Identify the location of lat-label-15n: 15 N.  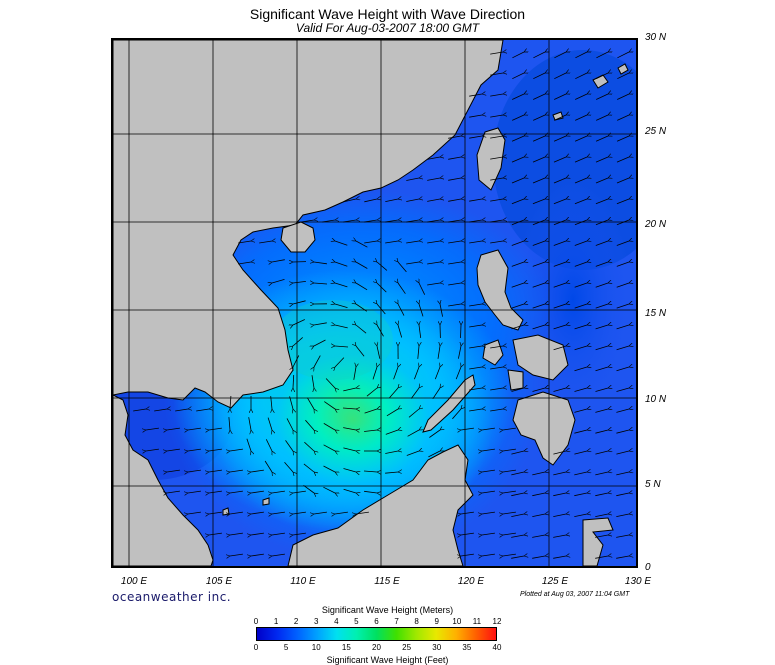
(656, 313).